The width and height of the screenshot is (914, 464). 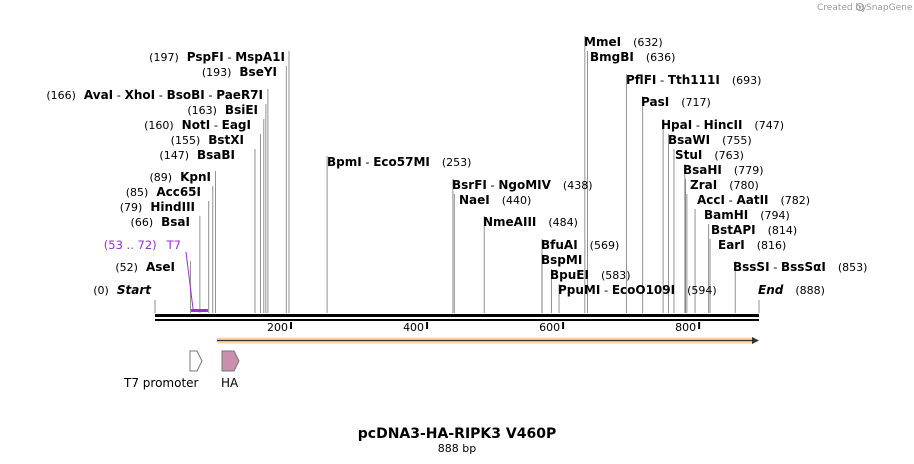 I want to click on enzyme-name: BsrFI, so click(x=469, y=185).